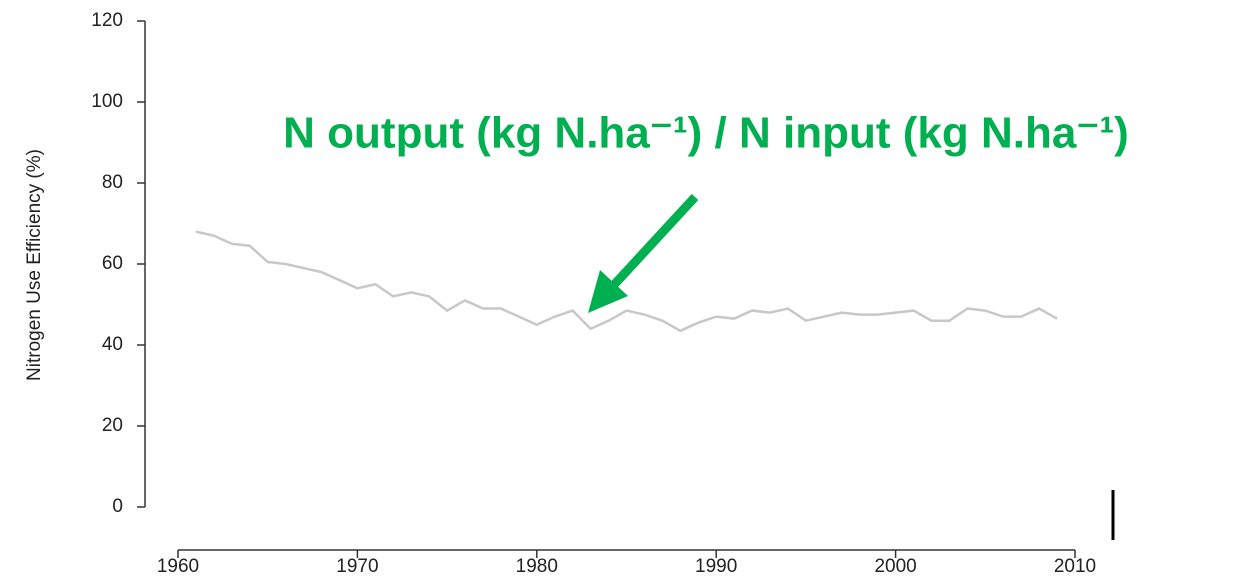 This screenshot has height=580, width=1253. Describe the element at coordinates (608, 291) in the screenshot. I see `annotation-arrowhead` at that location.